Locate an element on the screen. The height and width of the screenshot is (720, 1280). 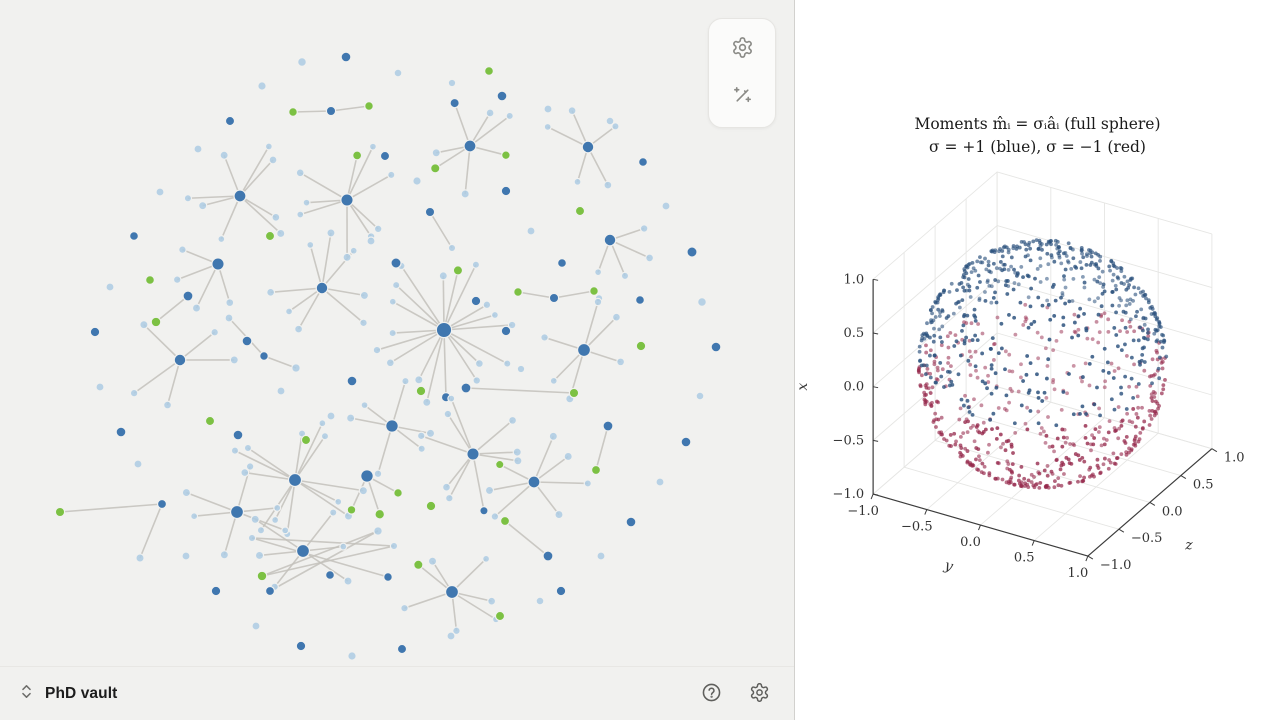
vault-switcher: PhD vault is located at coordinates (67, 694).